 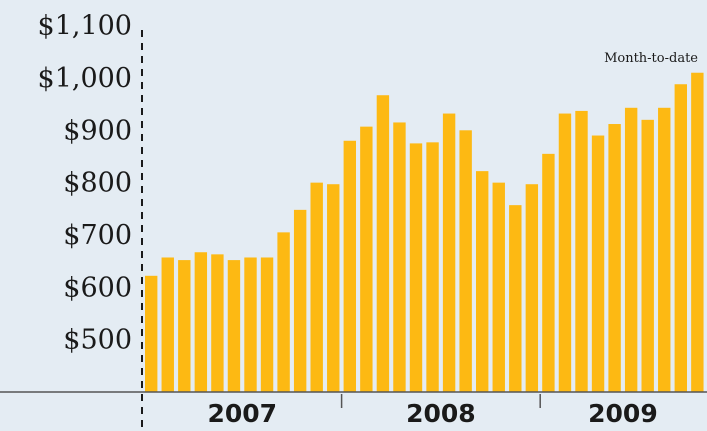 I want to click on month-to-date-annotation: Month-to-date, so click(x=651, y=58).